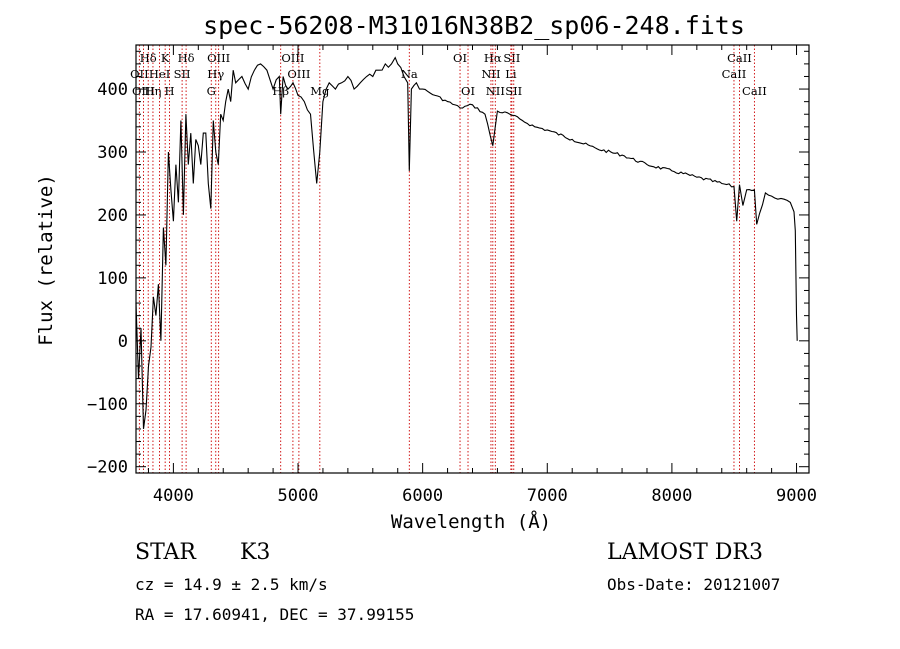 This screenshot has height=649, width=900. What do you see at coordinates (231, 584) in the screenshot?
I see `redshift-velocity: cz = 14.9 ± 2.5 km/s` at bounding box center [231, 584].